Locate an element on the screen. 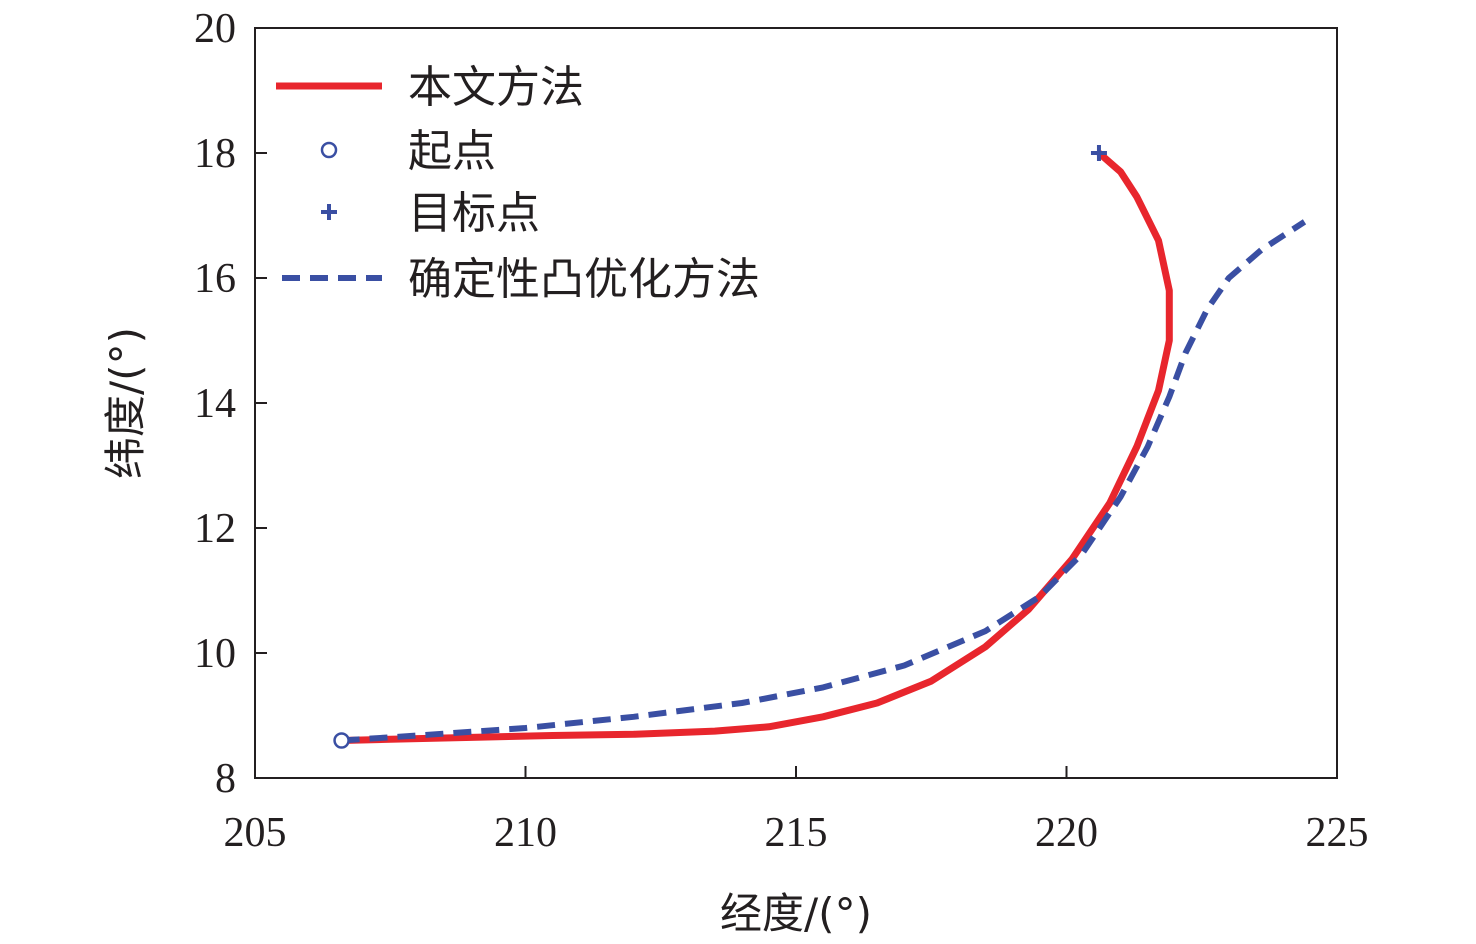  x-axis: 205 210 215 220 225 is located at coordinates (796, 811).